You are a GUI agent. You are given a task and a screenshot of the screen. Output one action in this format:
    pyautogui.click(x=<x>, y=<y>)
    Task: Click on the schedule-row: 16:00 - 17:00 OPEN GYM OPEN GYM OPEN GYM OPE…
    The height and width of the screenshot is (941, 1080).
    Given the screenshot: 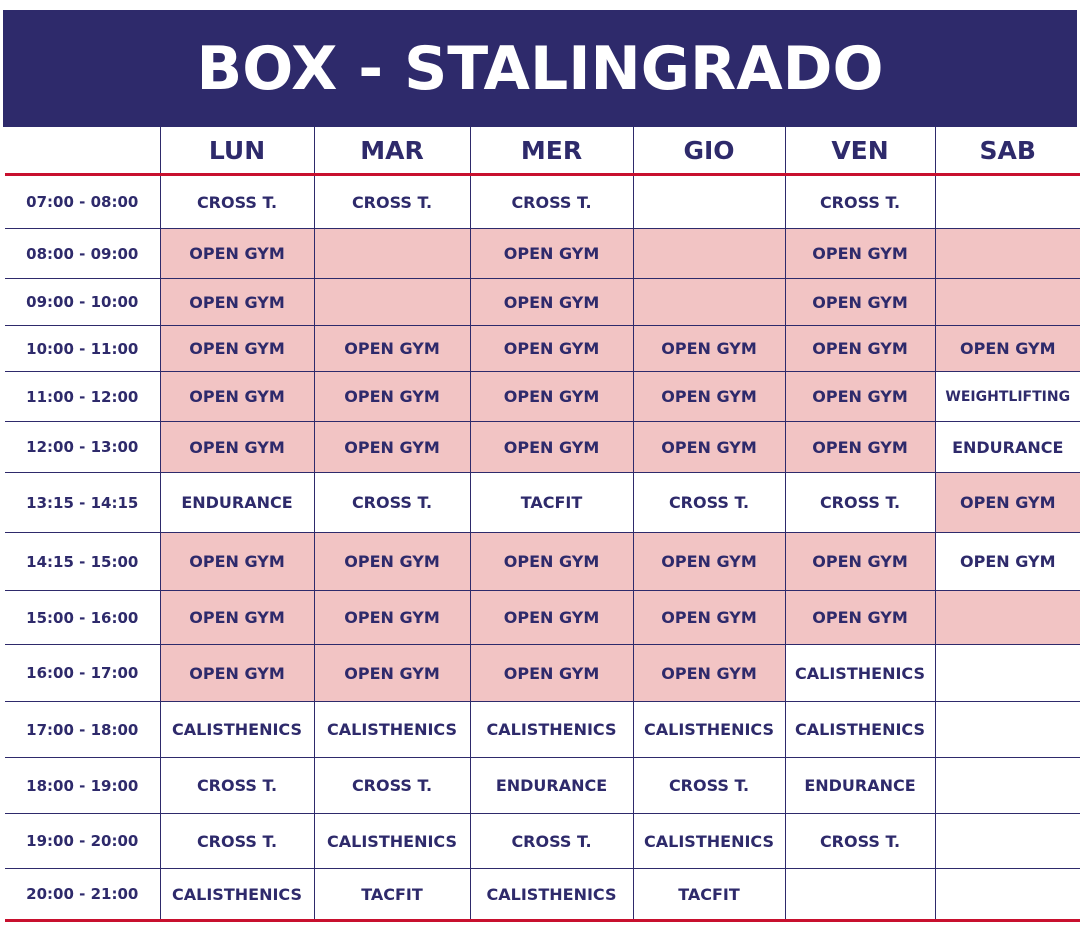 What is the action you would take?
    pyautogui.click(x=542, y=673)
    